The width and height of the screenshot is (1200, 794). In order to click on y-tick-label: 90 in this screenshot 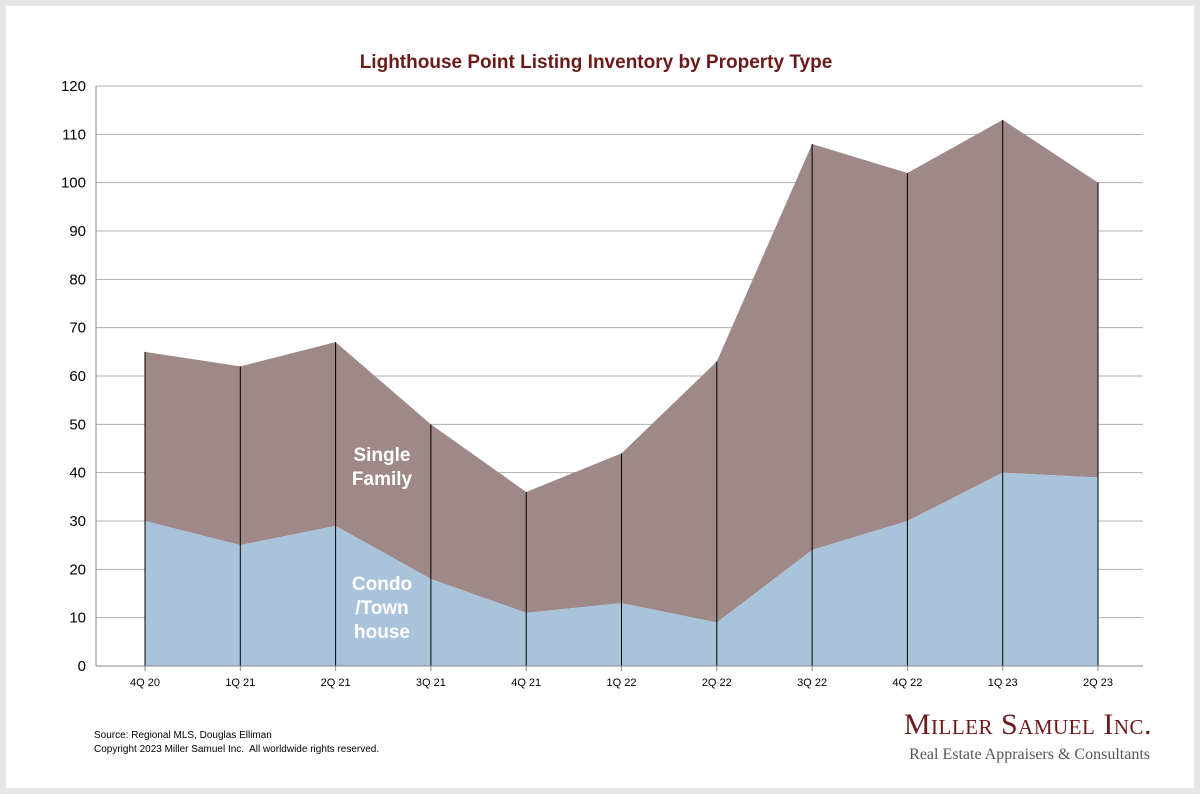, I will do `click(77, 231)`.